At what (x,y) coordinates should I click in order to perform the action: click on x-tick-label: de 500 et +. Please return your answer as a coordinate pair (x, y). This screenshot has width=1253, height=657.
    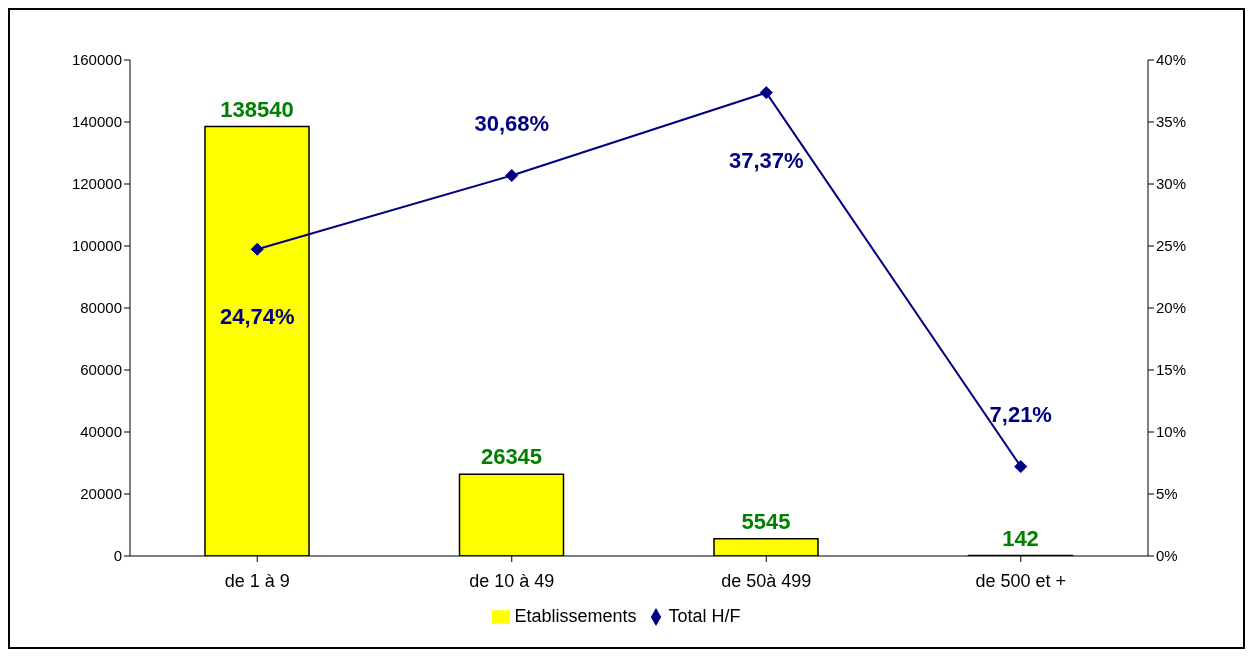
    Looking at the image, I should click on (1021, 580).